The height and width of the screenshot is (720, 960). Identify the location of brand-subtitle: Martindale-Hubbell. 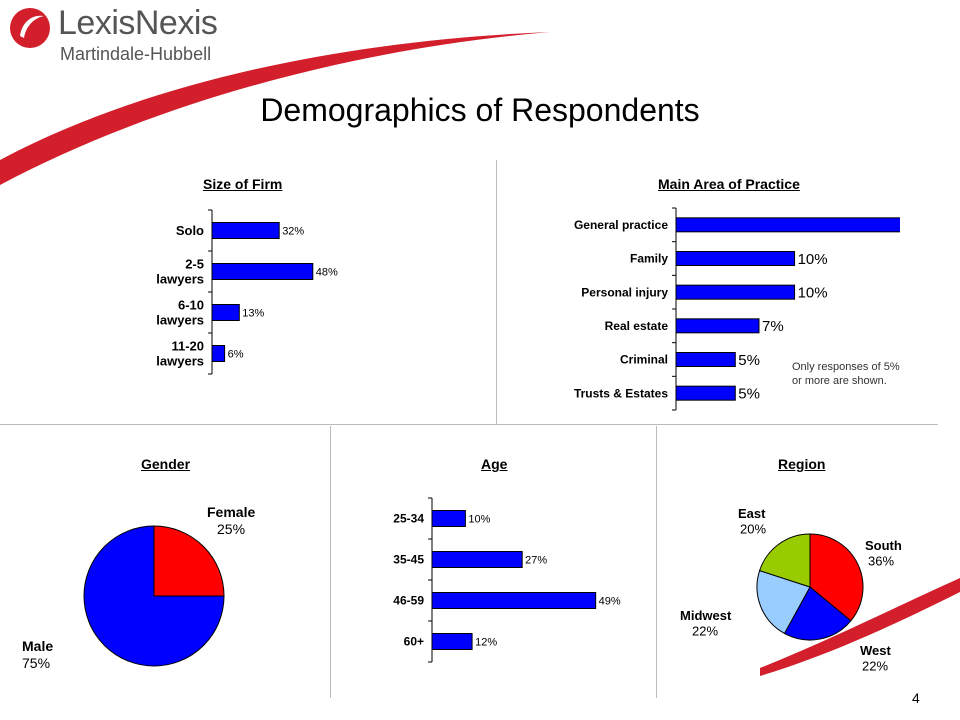
(136, 54).